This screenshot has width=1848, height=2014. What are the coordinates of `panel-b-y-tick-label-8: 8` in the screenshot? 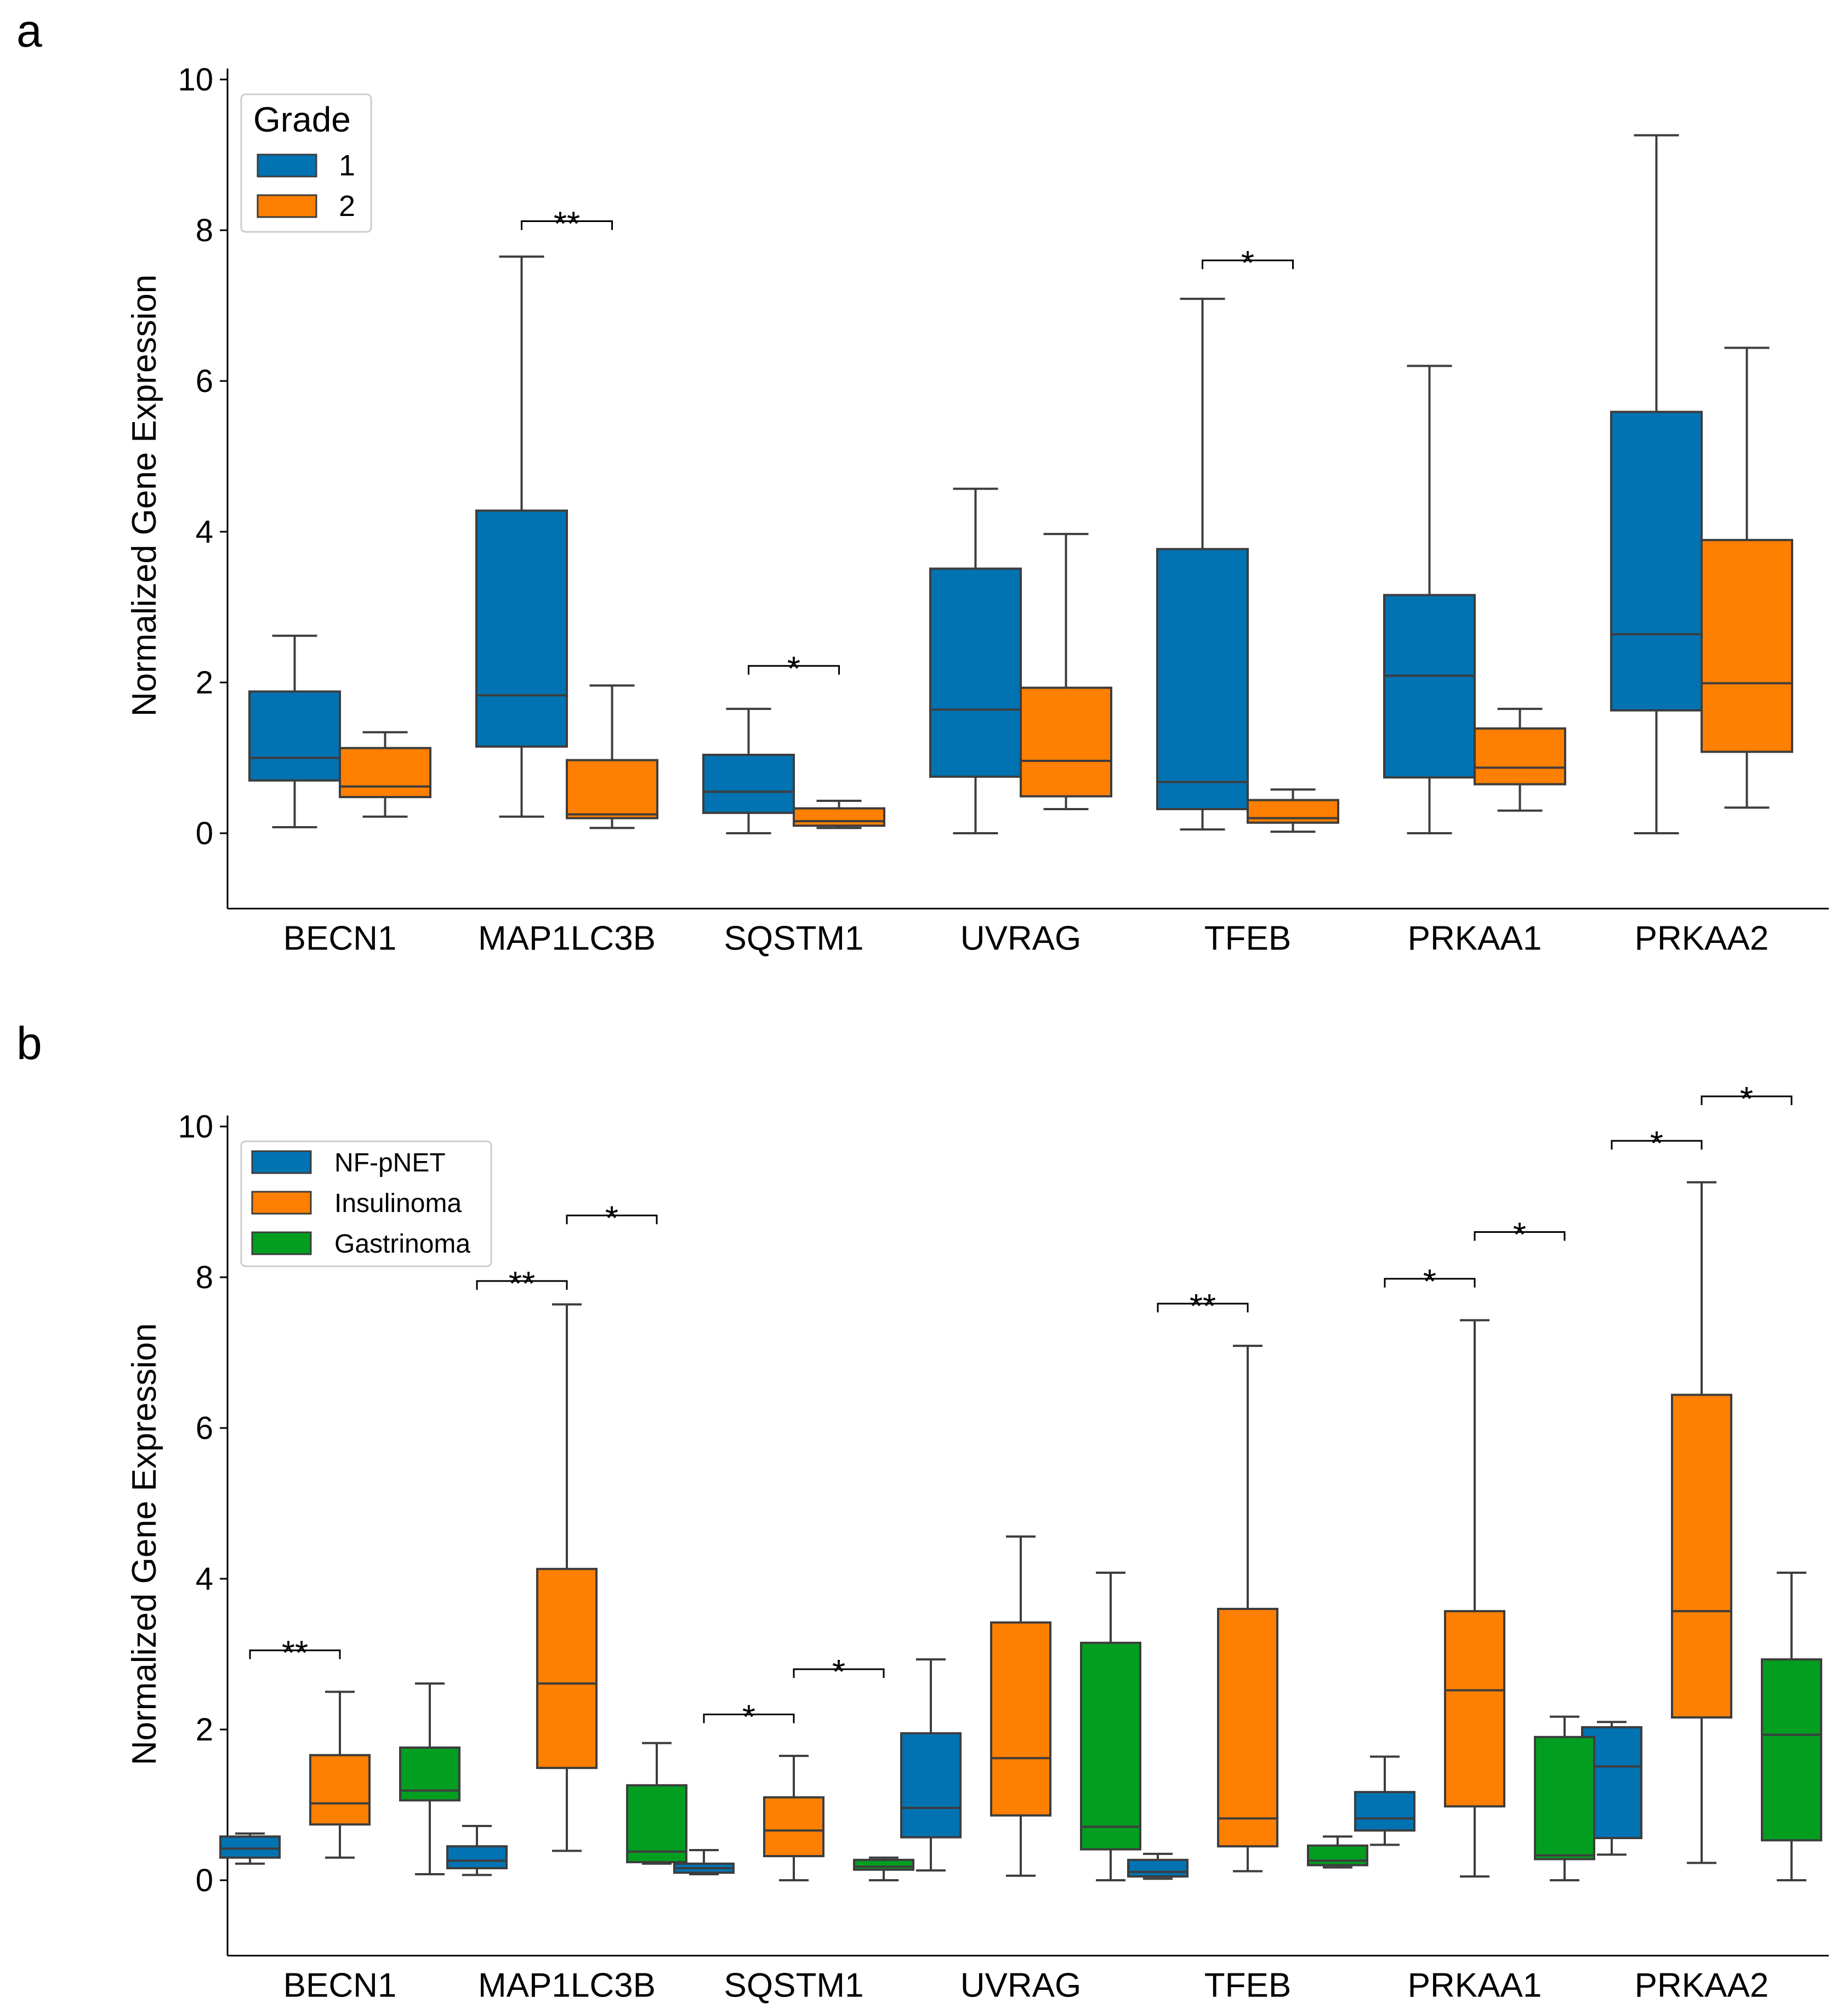 It's located at (204, 1277).